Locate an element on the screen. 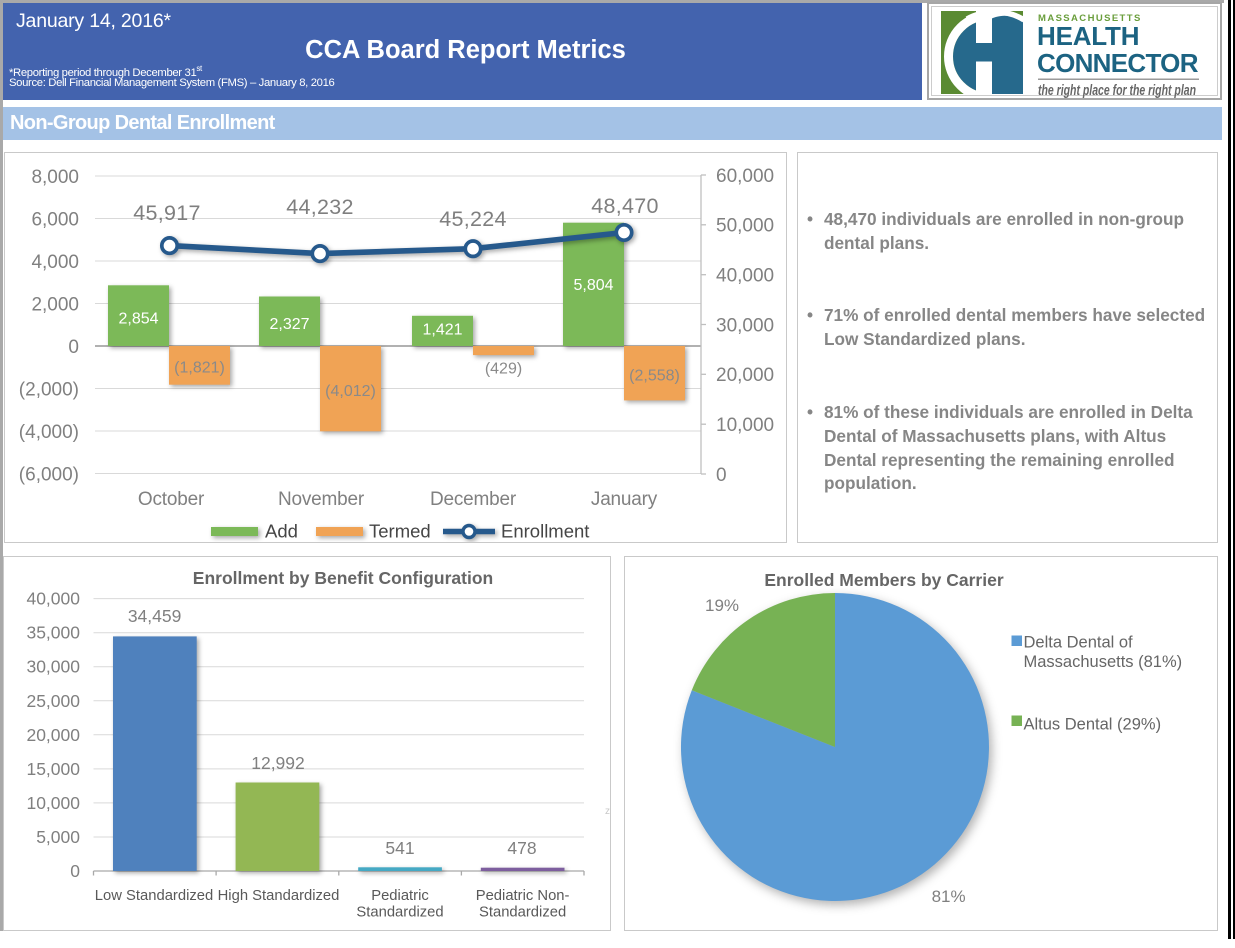 Image resolution: width=1235 pixels, height=948 pixels. svg-text: 2,327 is located at coordinates (289, 324).